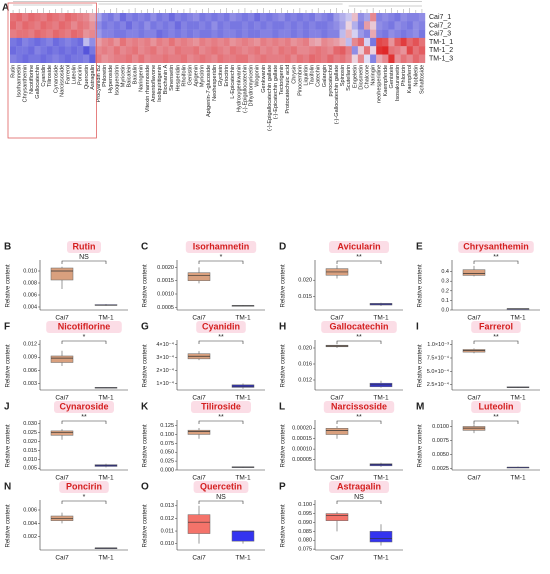 This screenshot has height=574, width=550. What do you see at coordinates (331, 81) in the screenshot?
I see `column-label: pyrocatechol` at bounding box center [331, 81].